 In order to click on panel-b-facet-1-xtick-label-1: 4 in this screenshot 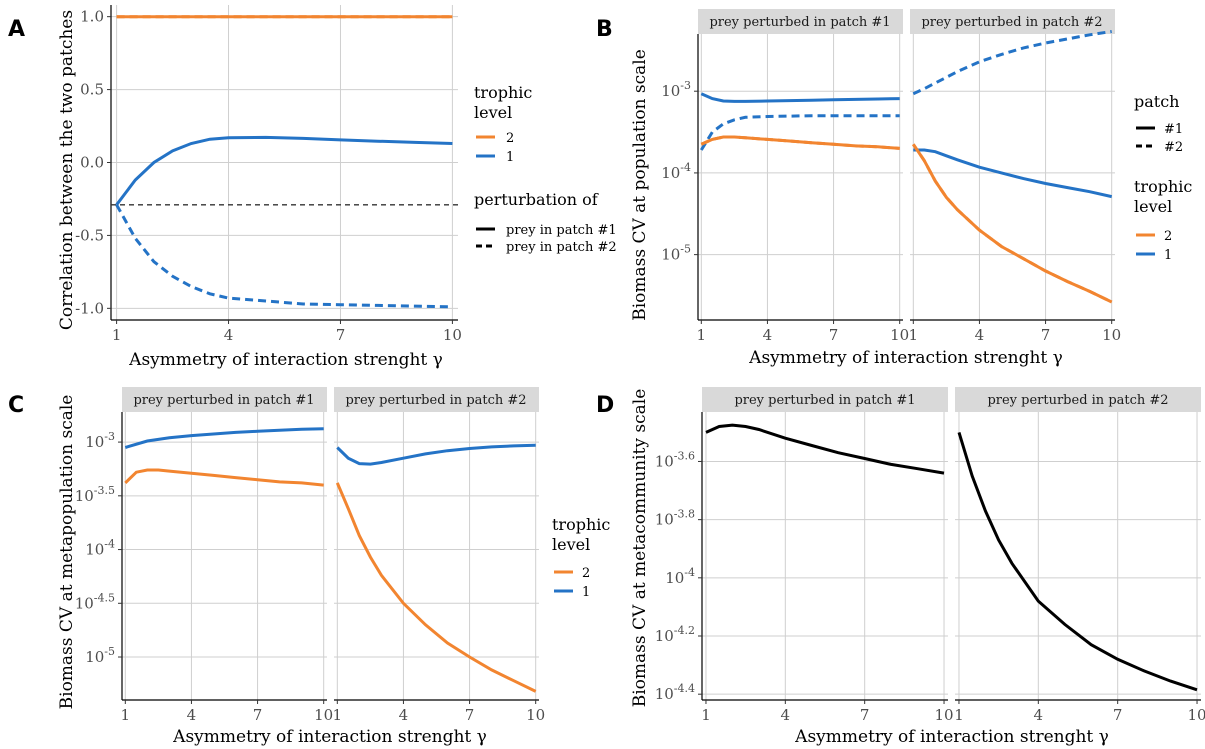, I will do `click(768, 335)`.